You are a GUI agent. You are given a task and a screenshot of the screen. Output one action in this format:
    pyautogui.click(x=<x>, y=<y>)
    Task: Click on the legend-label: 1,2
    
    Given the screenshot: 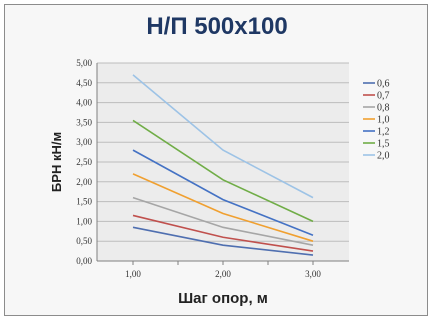 What is the action you would take?
    pyautogui.click(x=383, y=132)
    